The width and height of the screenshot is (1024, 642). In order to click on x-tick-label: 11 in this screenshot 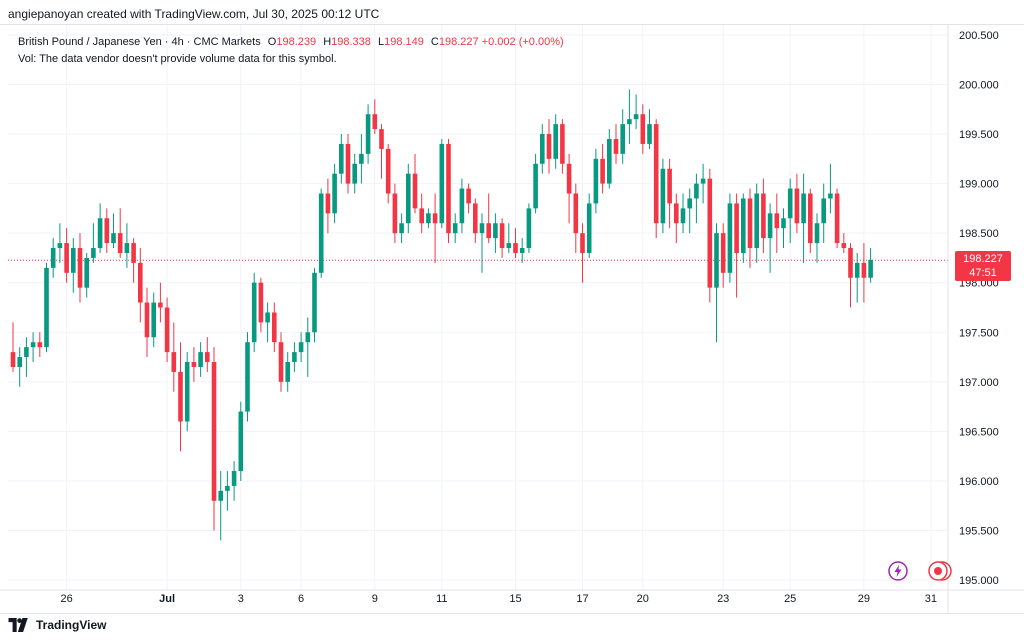, I will do `click(441, 599)`.